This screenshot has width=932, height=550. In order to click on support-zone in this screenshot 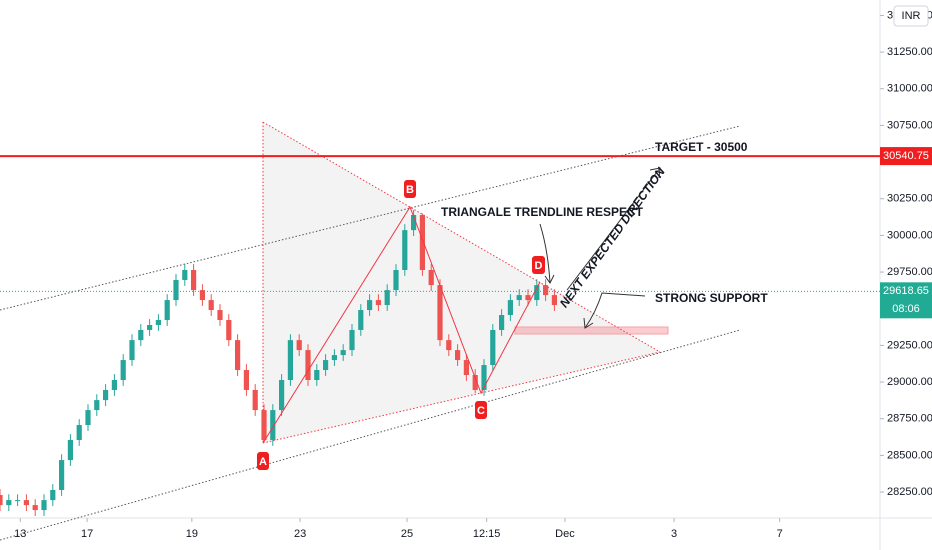, I will do `click(591, 330)`.